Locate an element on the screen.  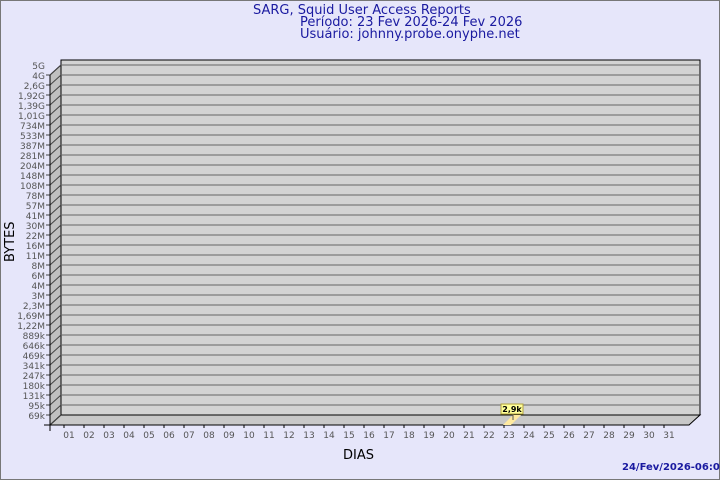
y-tick-label: 1,92G is located at coordinates (31, 97).